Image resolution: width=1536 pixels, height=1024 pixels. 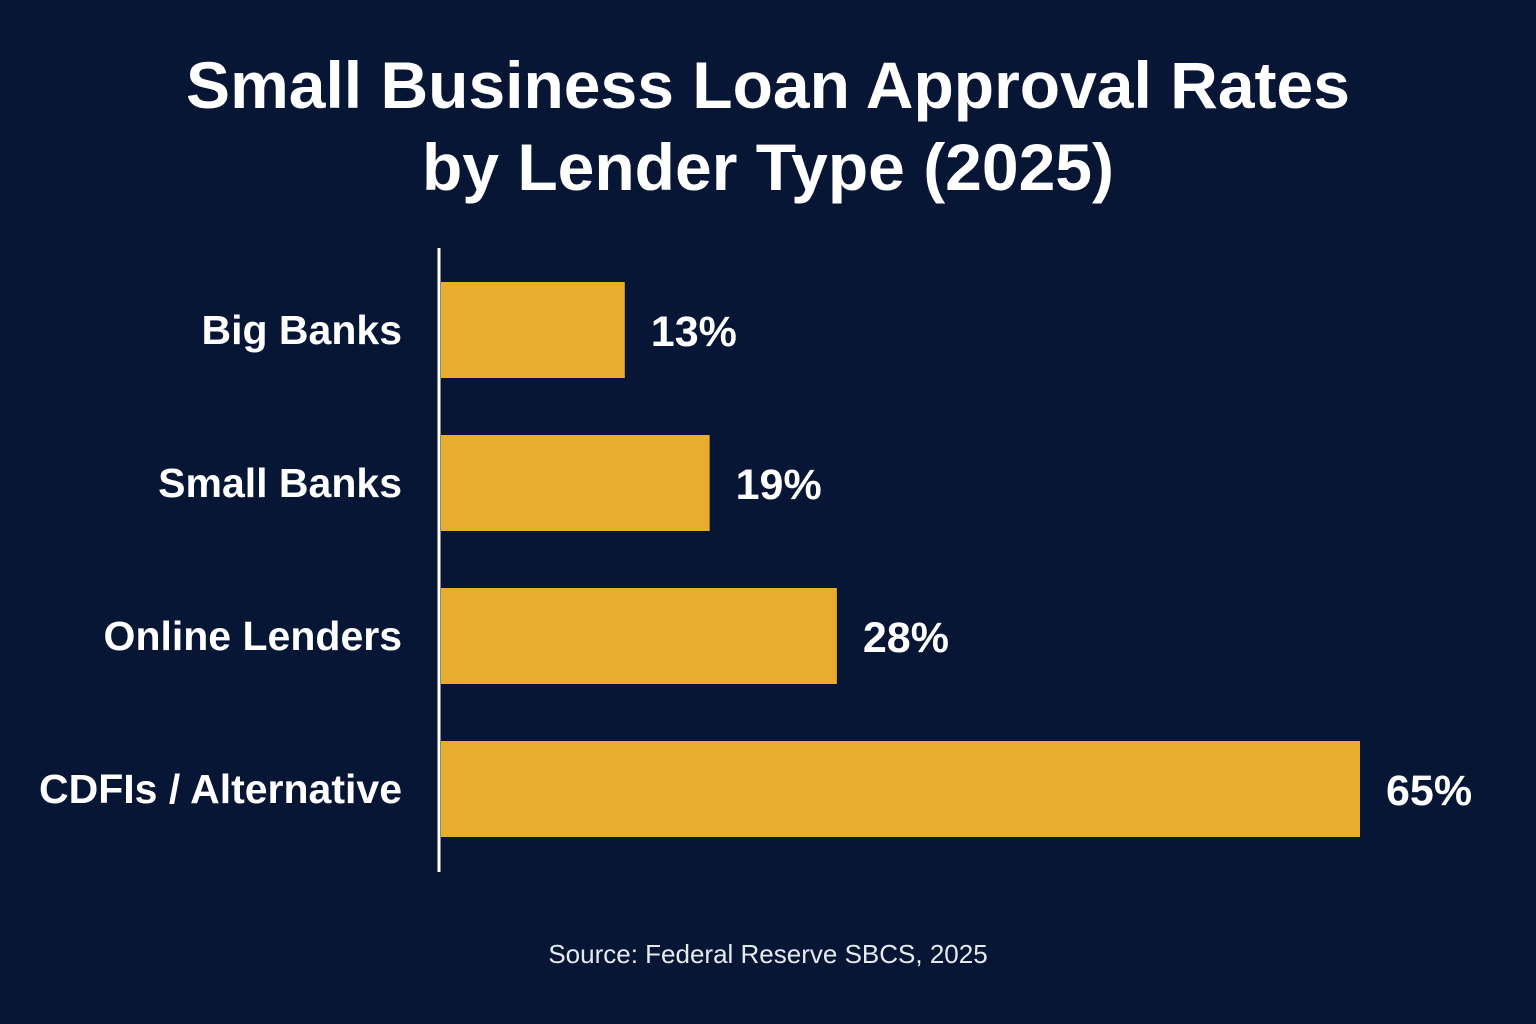 What do you see at coordinates (1429, 791) in the screenshot?
I see `value-label-3: 65%` at bounding box center [1429, 791].